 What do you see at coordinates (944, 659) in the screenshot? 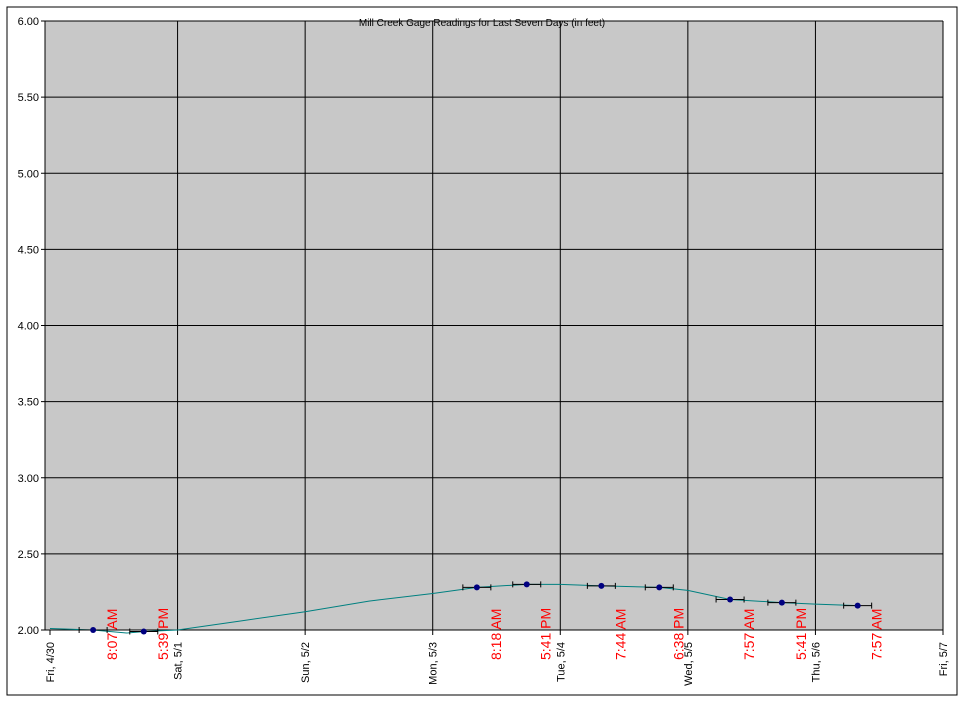
I see `x-tick-label: Fri, 5/7` at bounding box center [944, 659].